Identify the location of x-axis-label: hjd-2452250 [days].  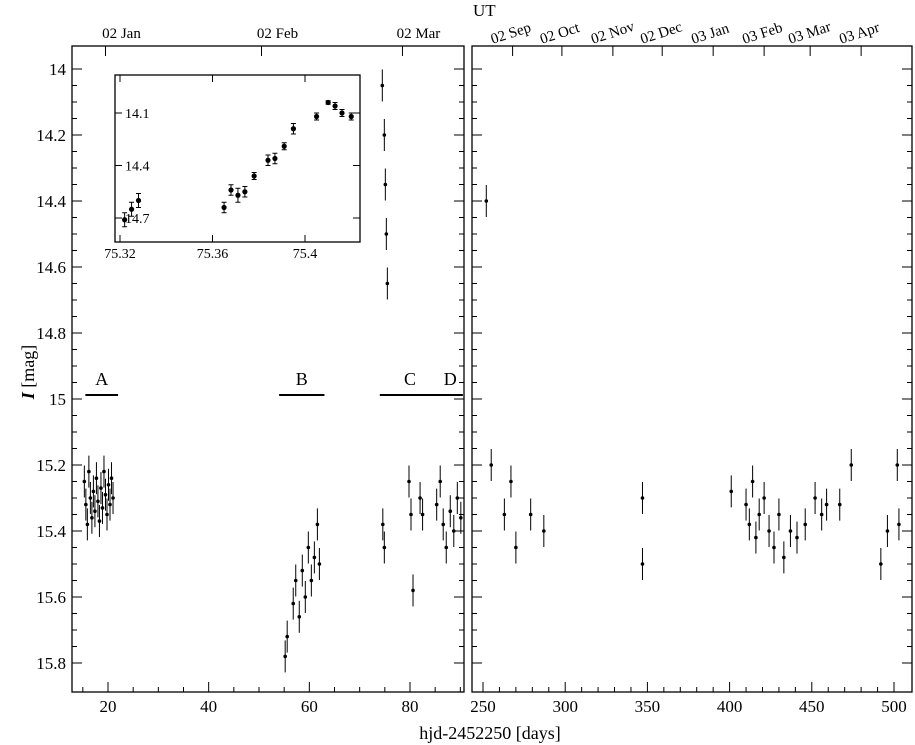
(489, 733).